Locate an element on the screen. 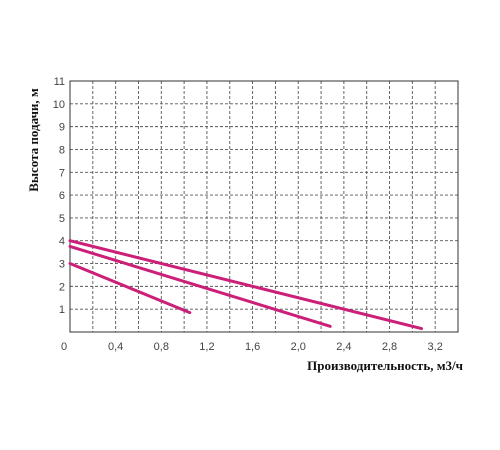 The width and height of the screenshot is (500, 450). y-axis-ticks: 1 2 3 4 5 6 7 8 9 10 11 is located at coordinates (59, 196).